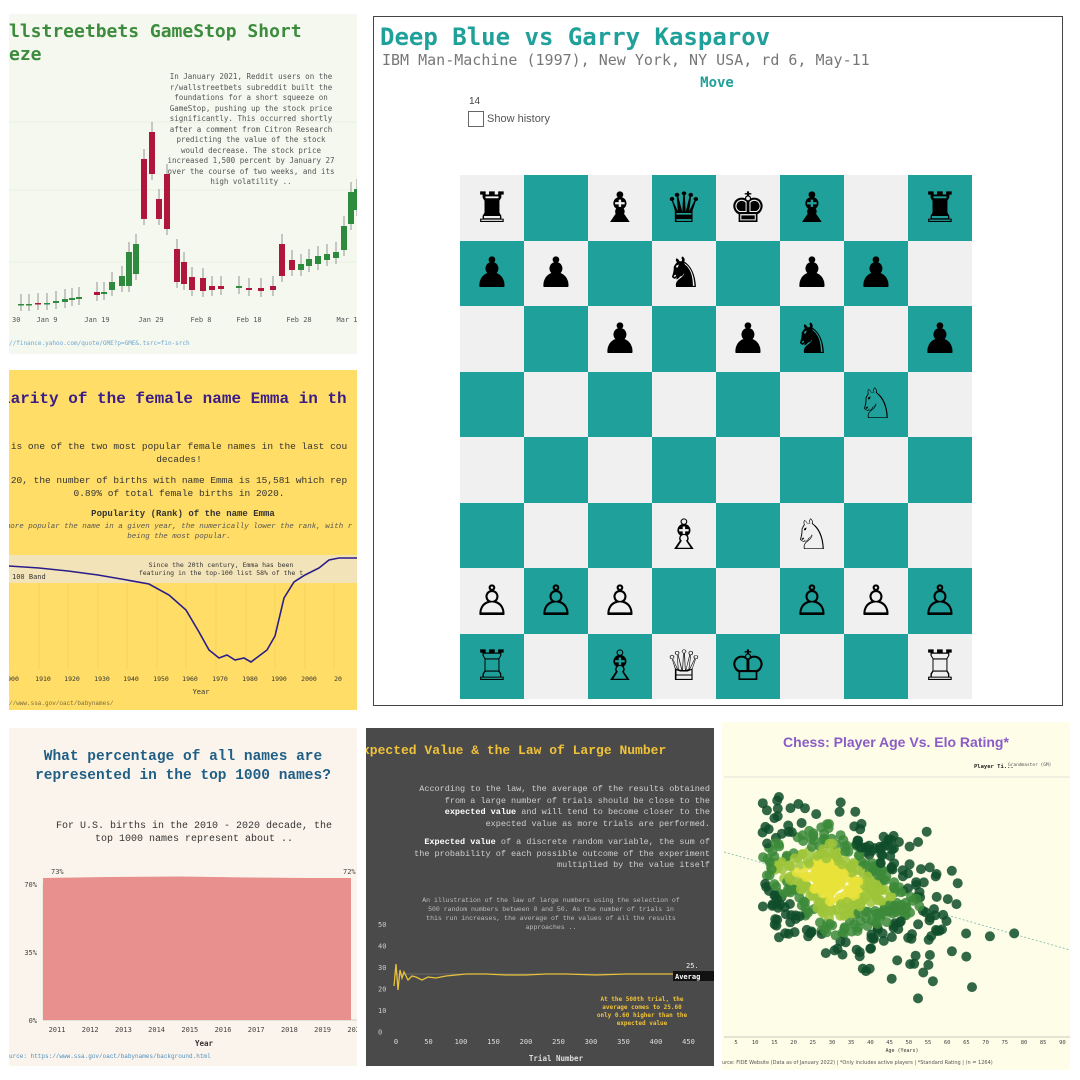 This screenshot has width=1080, height=1080. Describe the element at coordinates (591, 1042) in the screenshot. I see `x-tick: 300` at that location.